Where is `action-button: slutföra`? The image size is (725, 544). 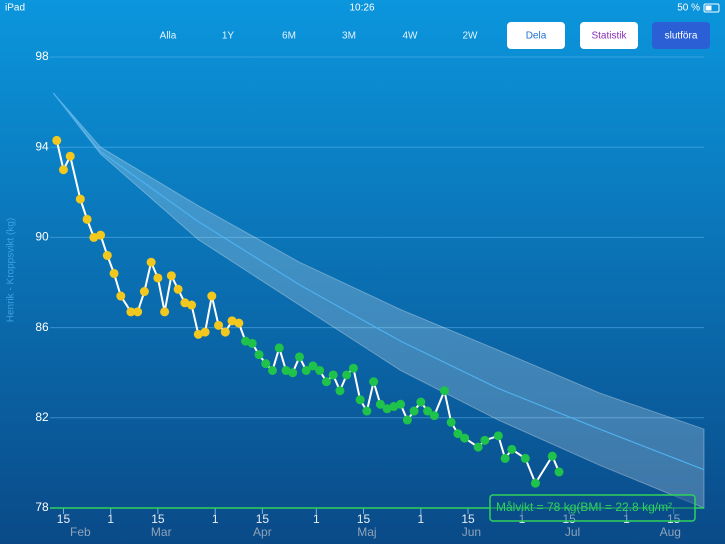
action-button: slutföra is located at coordinates (681, 35).